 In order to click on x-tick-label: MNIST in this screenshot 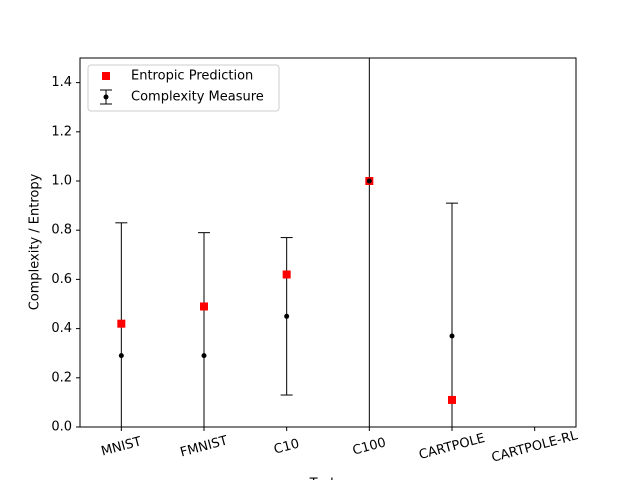, I will do `click(122, 446)`.